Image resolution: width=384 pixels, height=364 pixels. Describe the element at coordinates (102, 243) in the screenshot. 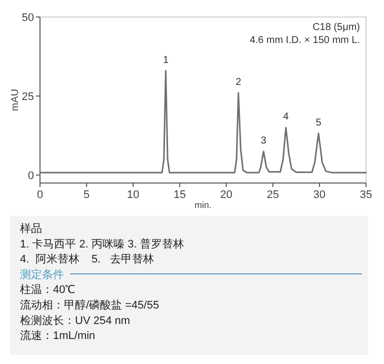

I see `text: 1. 卡马西平 2. 丙咪嗪 3. 普罗替林` at that location.